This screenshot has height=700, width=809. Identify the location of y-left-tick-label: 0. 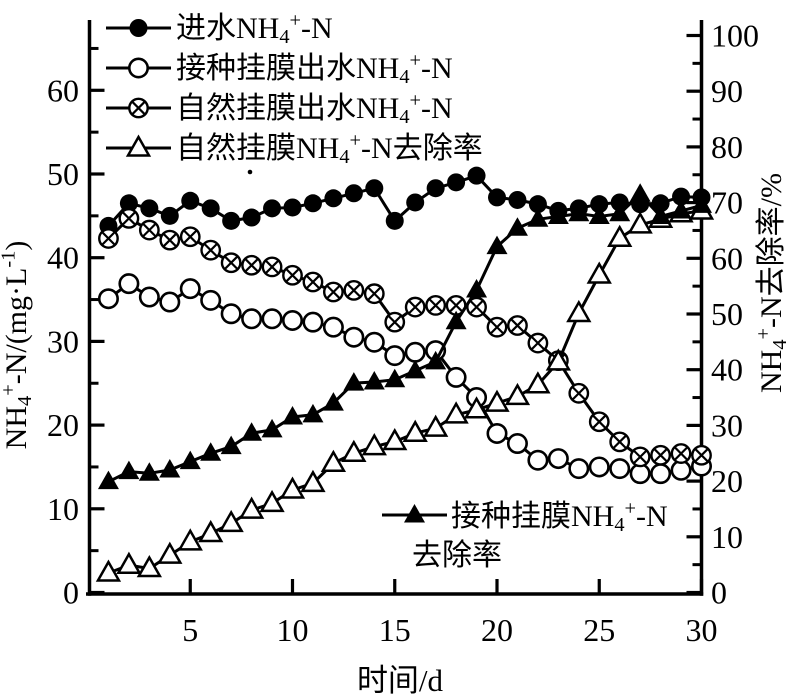
(71, 593).